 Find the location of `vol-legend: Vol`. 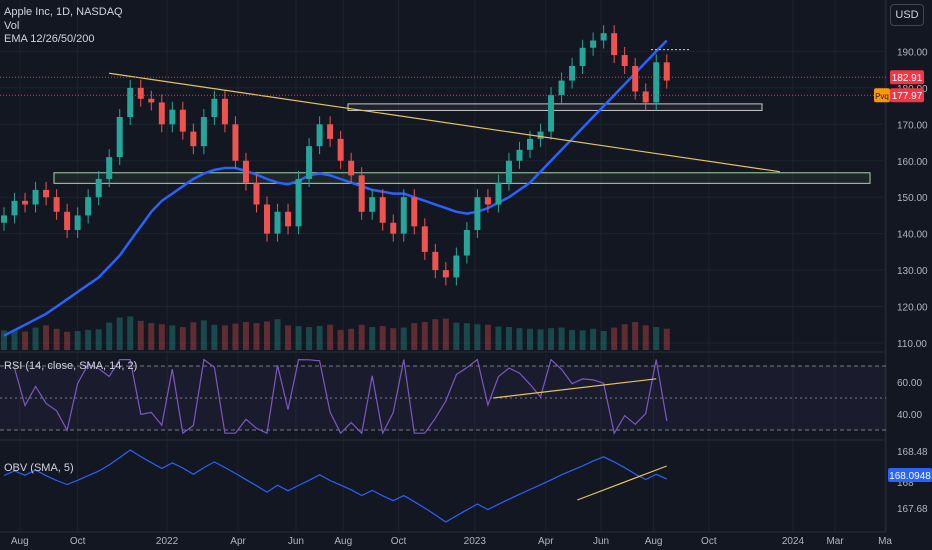

vol-legend: Vol is located at coordinates (11, 26).